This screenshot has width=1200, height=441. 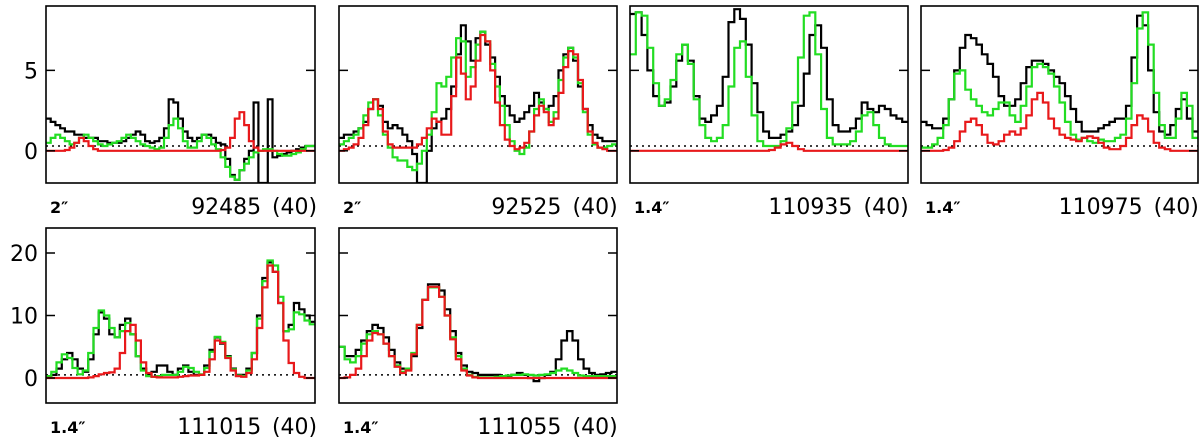 What do you see at coordinates (519, 427) in the screenshot?
I see `frequency-label: 111055` at bounding box center [519, 427].